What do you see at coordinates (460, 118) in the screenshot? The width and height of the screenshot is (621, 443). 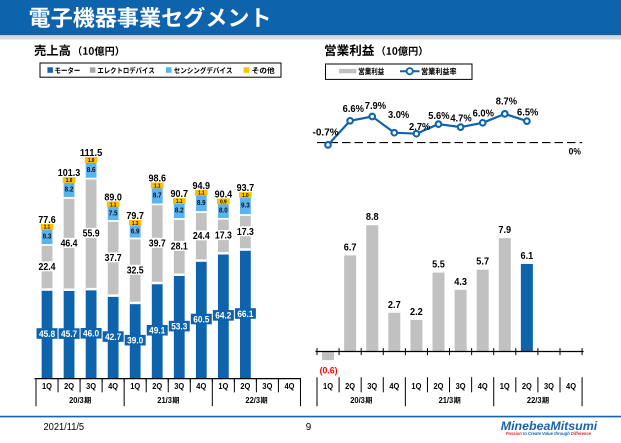 I see `svg-text: 4.7%` at bounding box center [460, 118].